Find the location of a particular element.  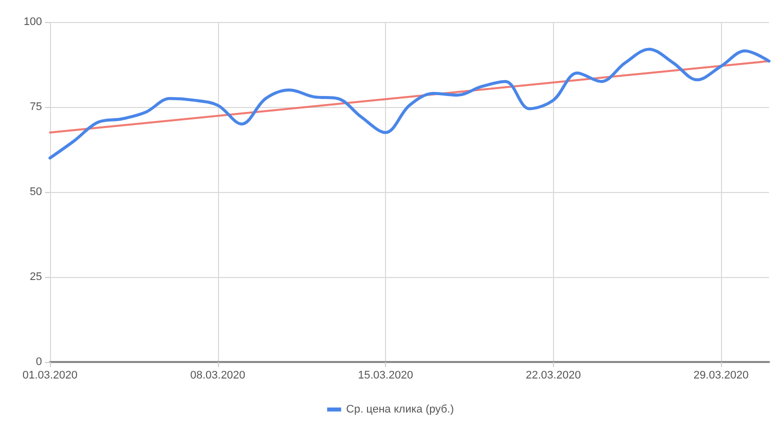

y-tick-label: 0 is located at coordinates (39, 362).